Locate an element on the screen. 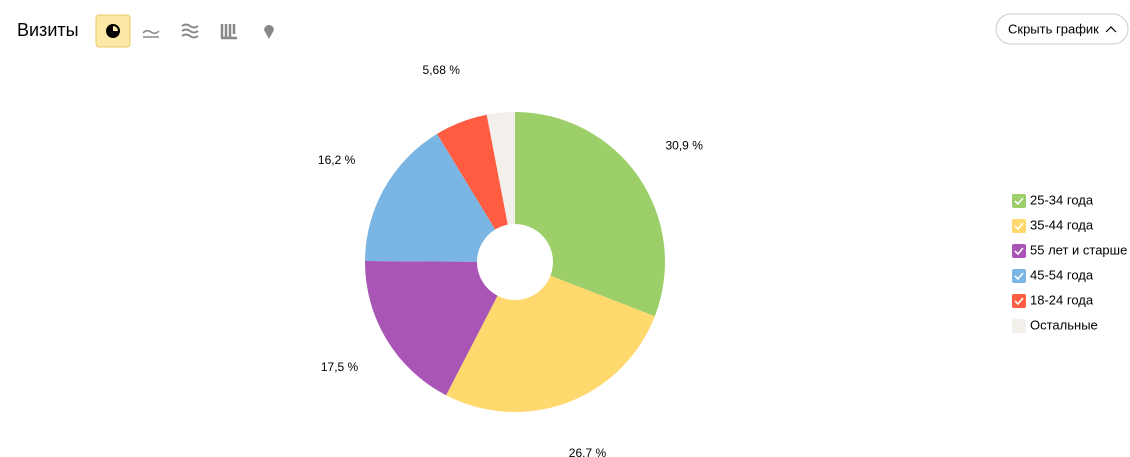  legend-label: Остальные is located at coordinates (1064, 324).